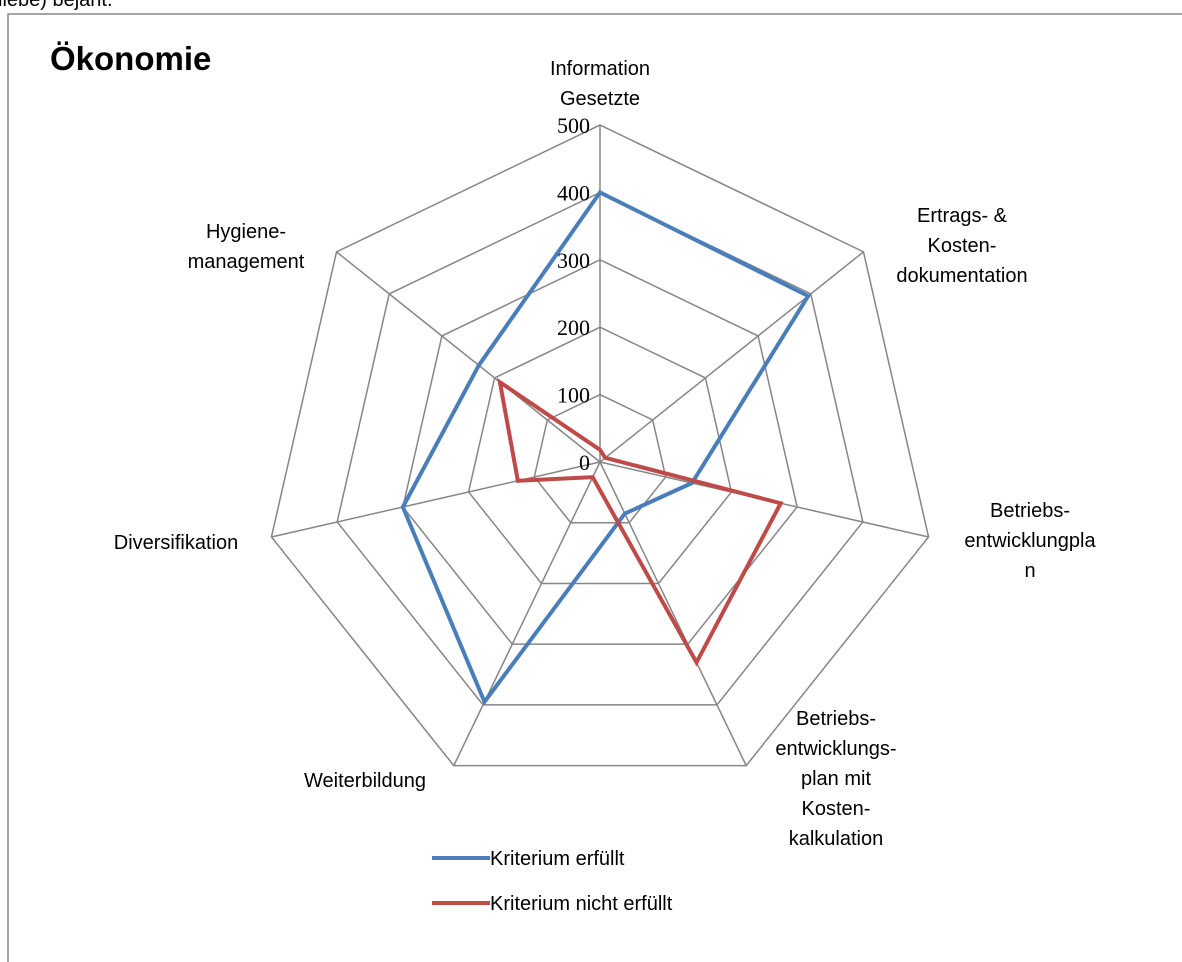 This screenshot has width=1182, height=962. What do you see at coordinates (56, 5) in the screenshot?
I see `header-fragment: liebe) bejaht.` at bounding box center [56, 5].